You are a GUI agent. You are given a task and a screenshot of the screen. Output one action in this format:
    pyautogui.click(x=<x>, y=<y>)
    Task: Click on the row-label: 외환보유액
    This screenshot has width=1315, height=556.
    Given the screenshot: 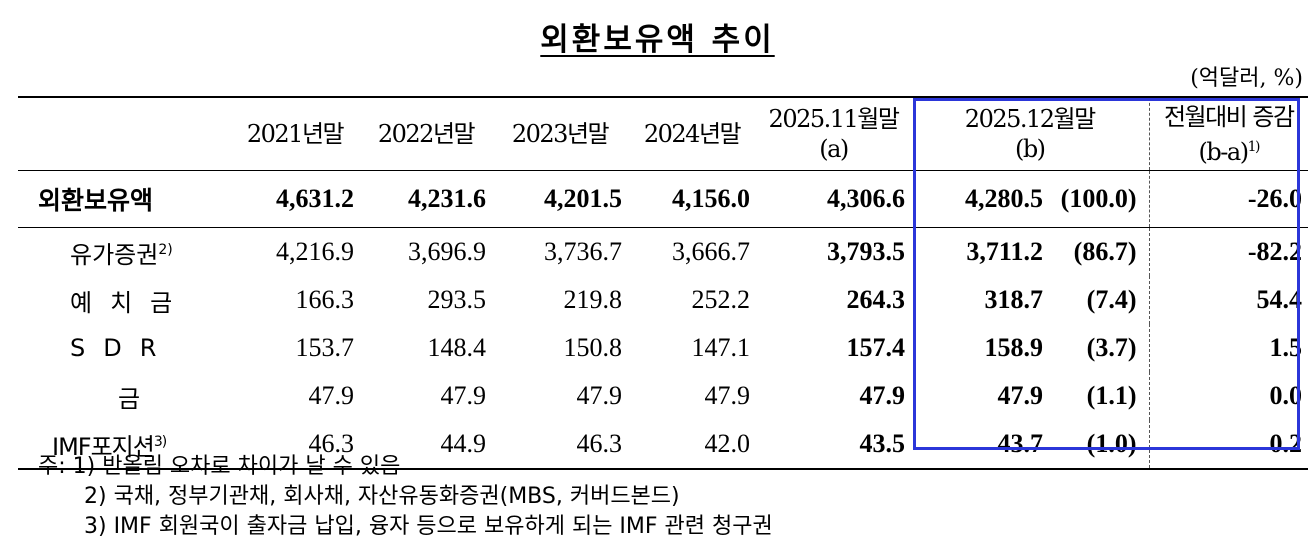 What is the action you would take?
    pyautogui.click(x=96, y=200)
    